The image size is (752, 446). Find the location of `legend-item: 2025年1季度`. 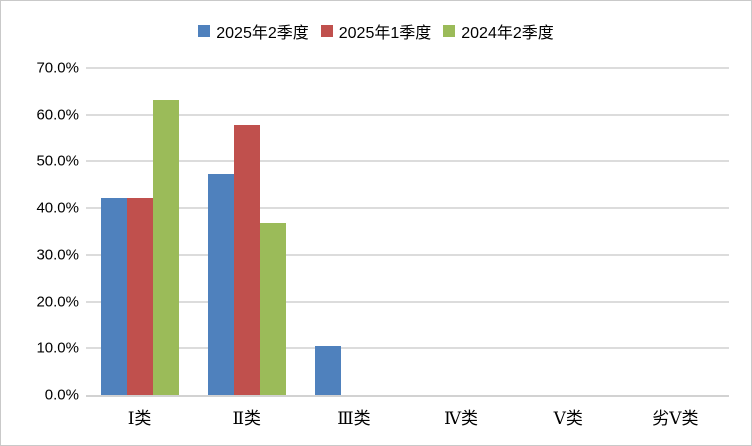

legend-item: 2025年1季度 is located at coordinates (376, 31).